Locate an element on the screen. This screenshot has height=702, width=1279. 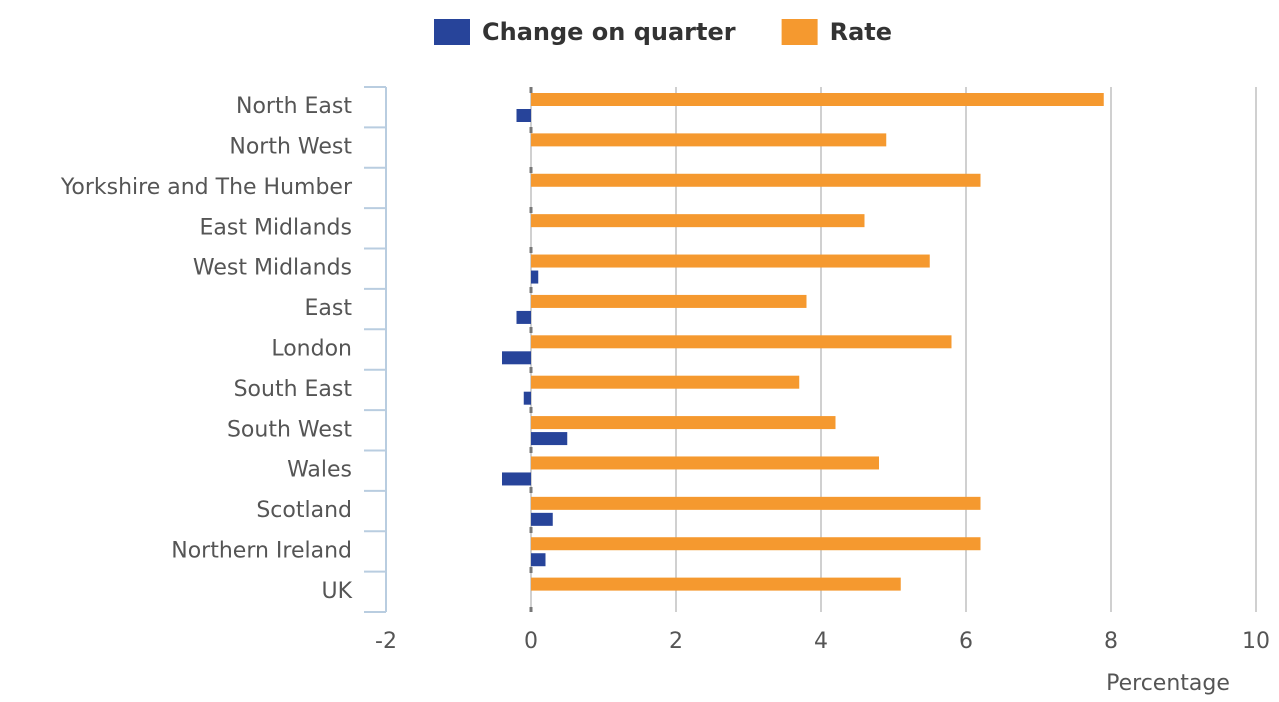
x-tick-label: 2 is located at coordinates (676, 641).